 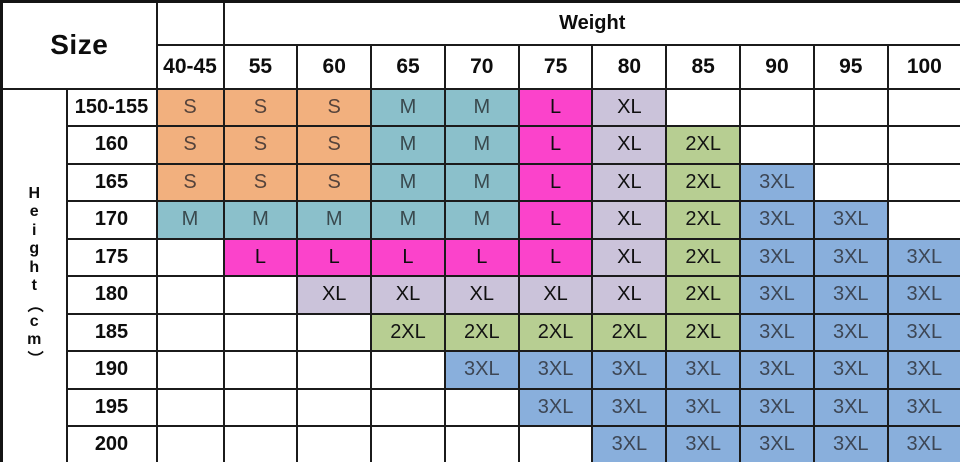 I want to click on table-row: 195 3XL 3XL 3XL 3XL 3XL 3XL, so click(x=481, y=407).